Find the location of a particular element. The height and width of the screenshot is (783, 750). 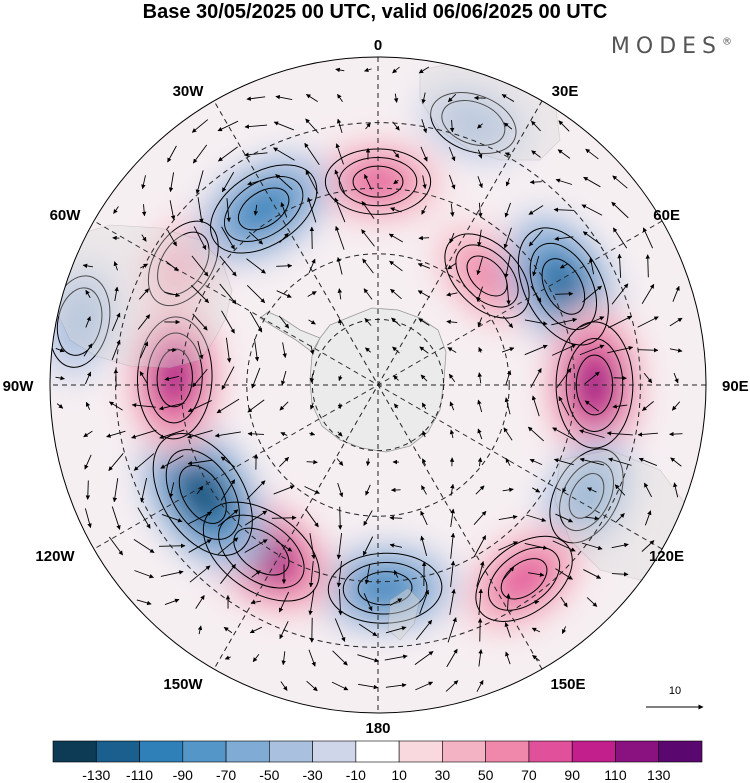

latitude-circle is located at coordinates (378, 385).